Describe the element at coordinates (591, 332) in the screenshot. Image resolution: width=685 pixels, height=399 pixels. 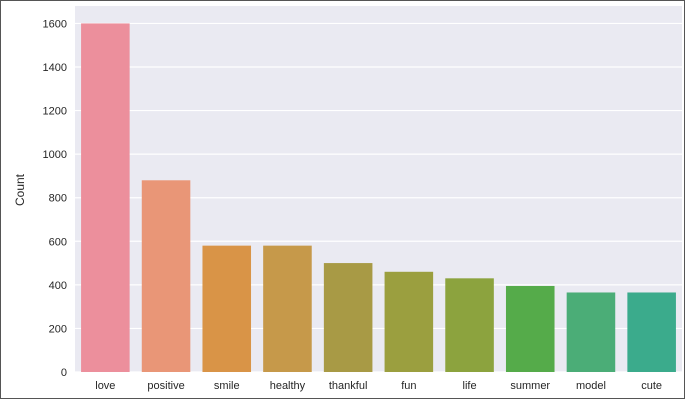
I see `bar-model` at that location.